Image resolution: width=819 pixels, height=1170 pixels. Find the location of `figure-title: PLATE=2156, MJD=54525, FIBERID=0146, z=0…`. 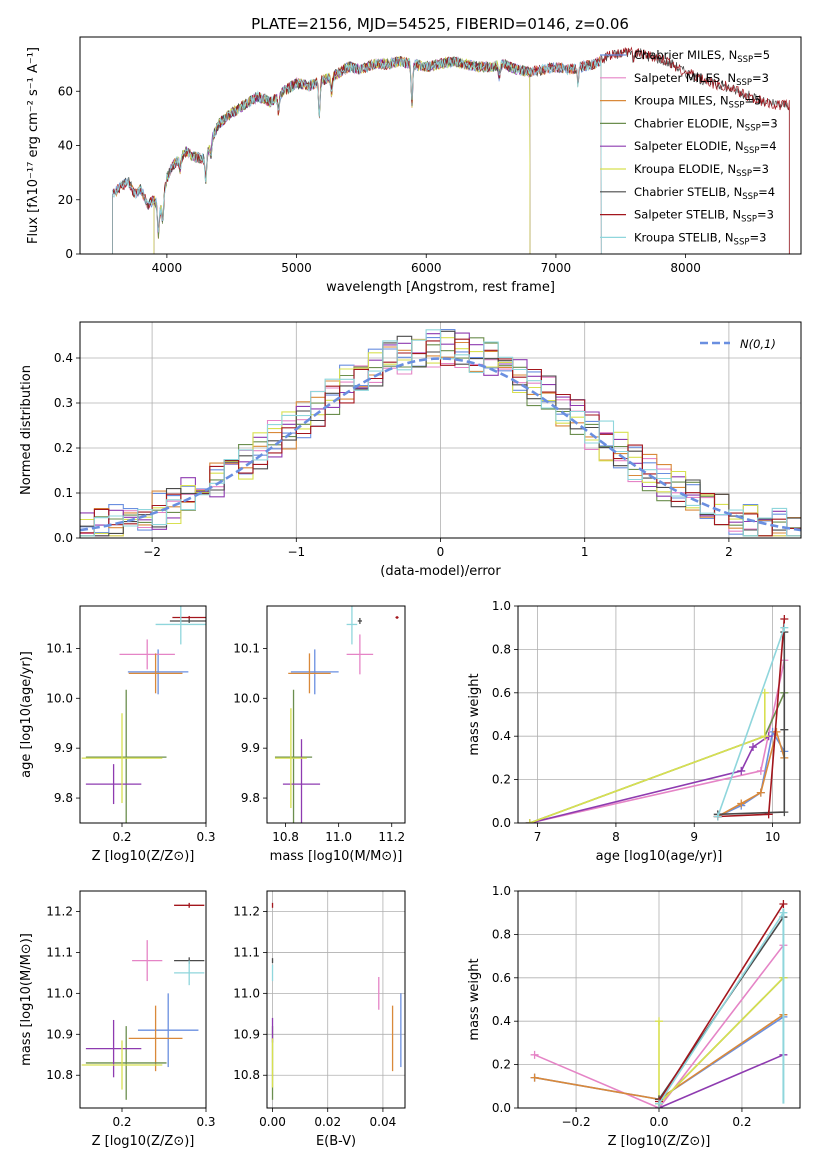

figure-title: PLATE=2156, MJD=54525, FIBERID=0146, z=0… is located at coordinates (440, 24).